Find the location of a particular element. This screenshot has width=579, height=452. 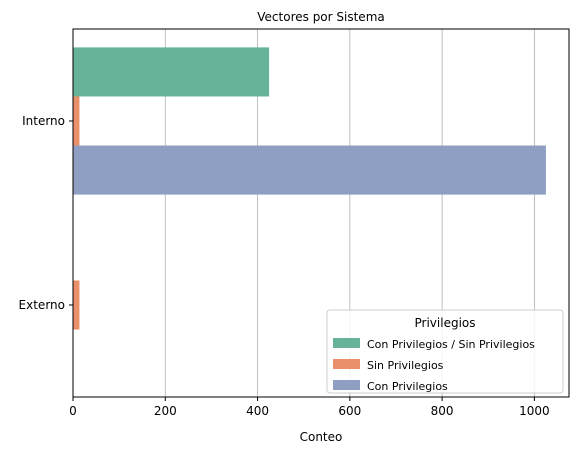

x-axis: 0 200 400 600 800 1000 is located at coordinates (309, 407).